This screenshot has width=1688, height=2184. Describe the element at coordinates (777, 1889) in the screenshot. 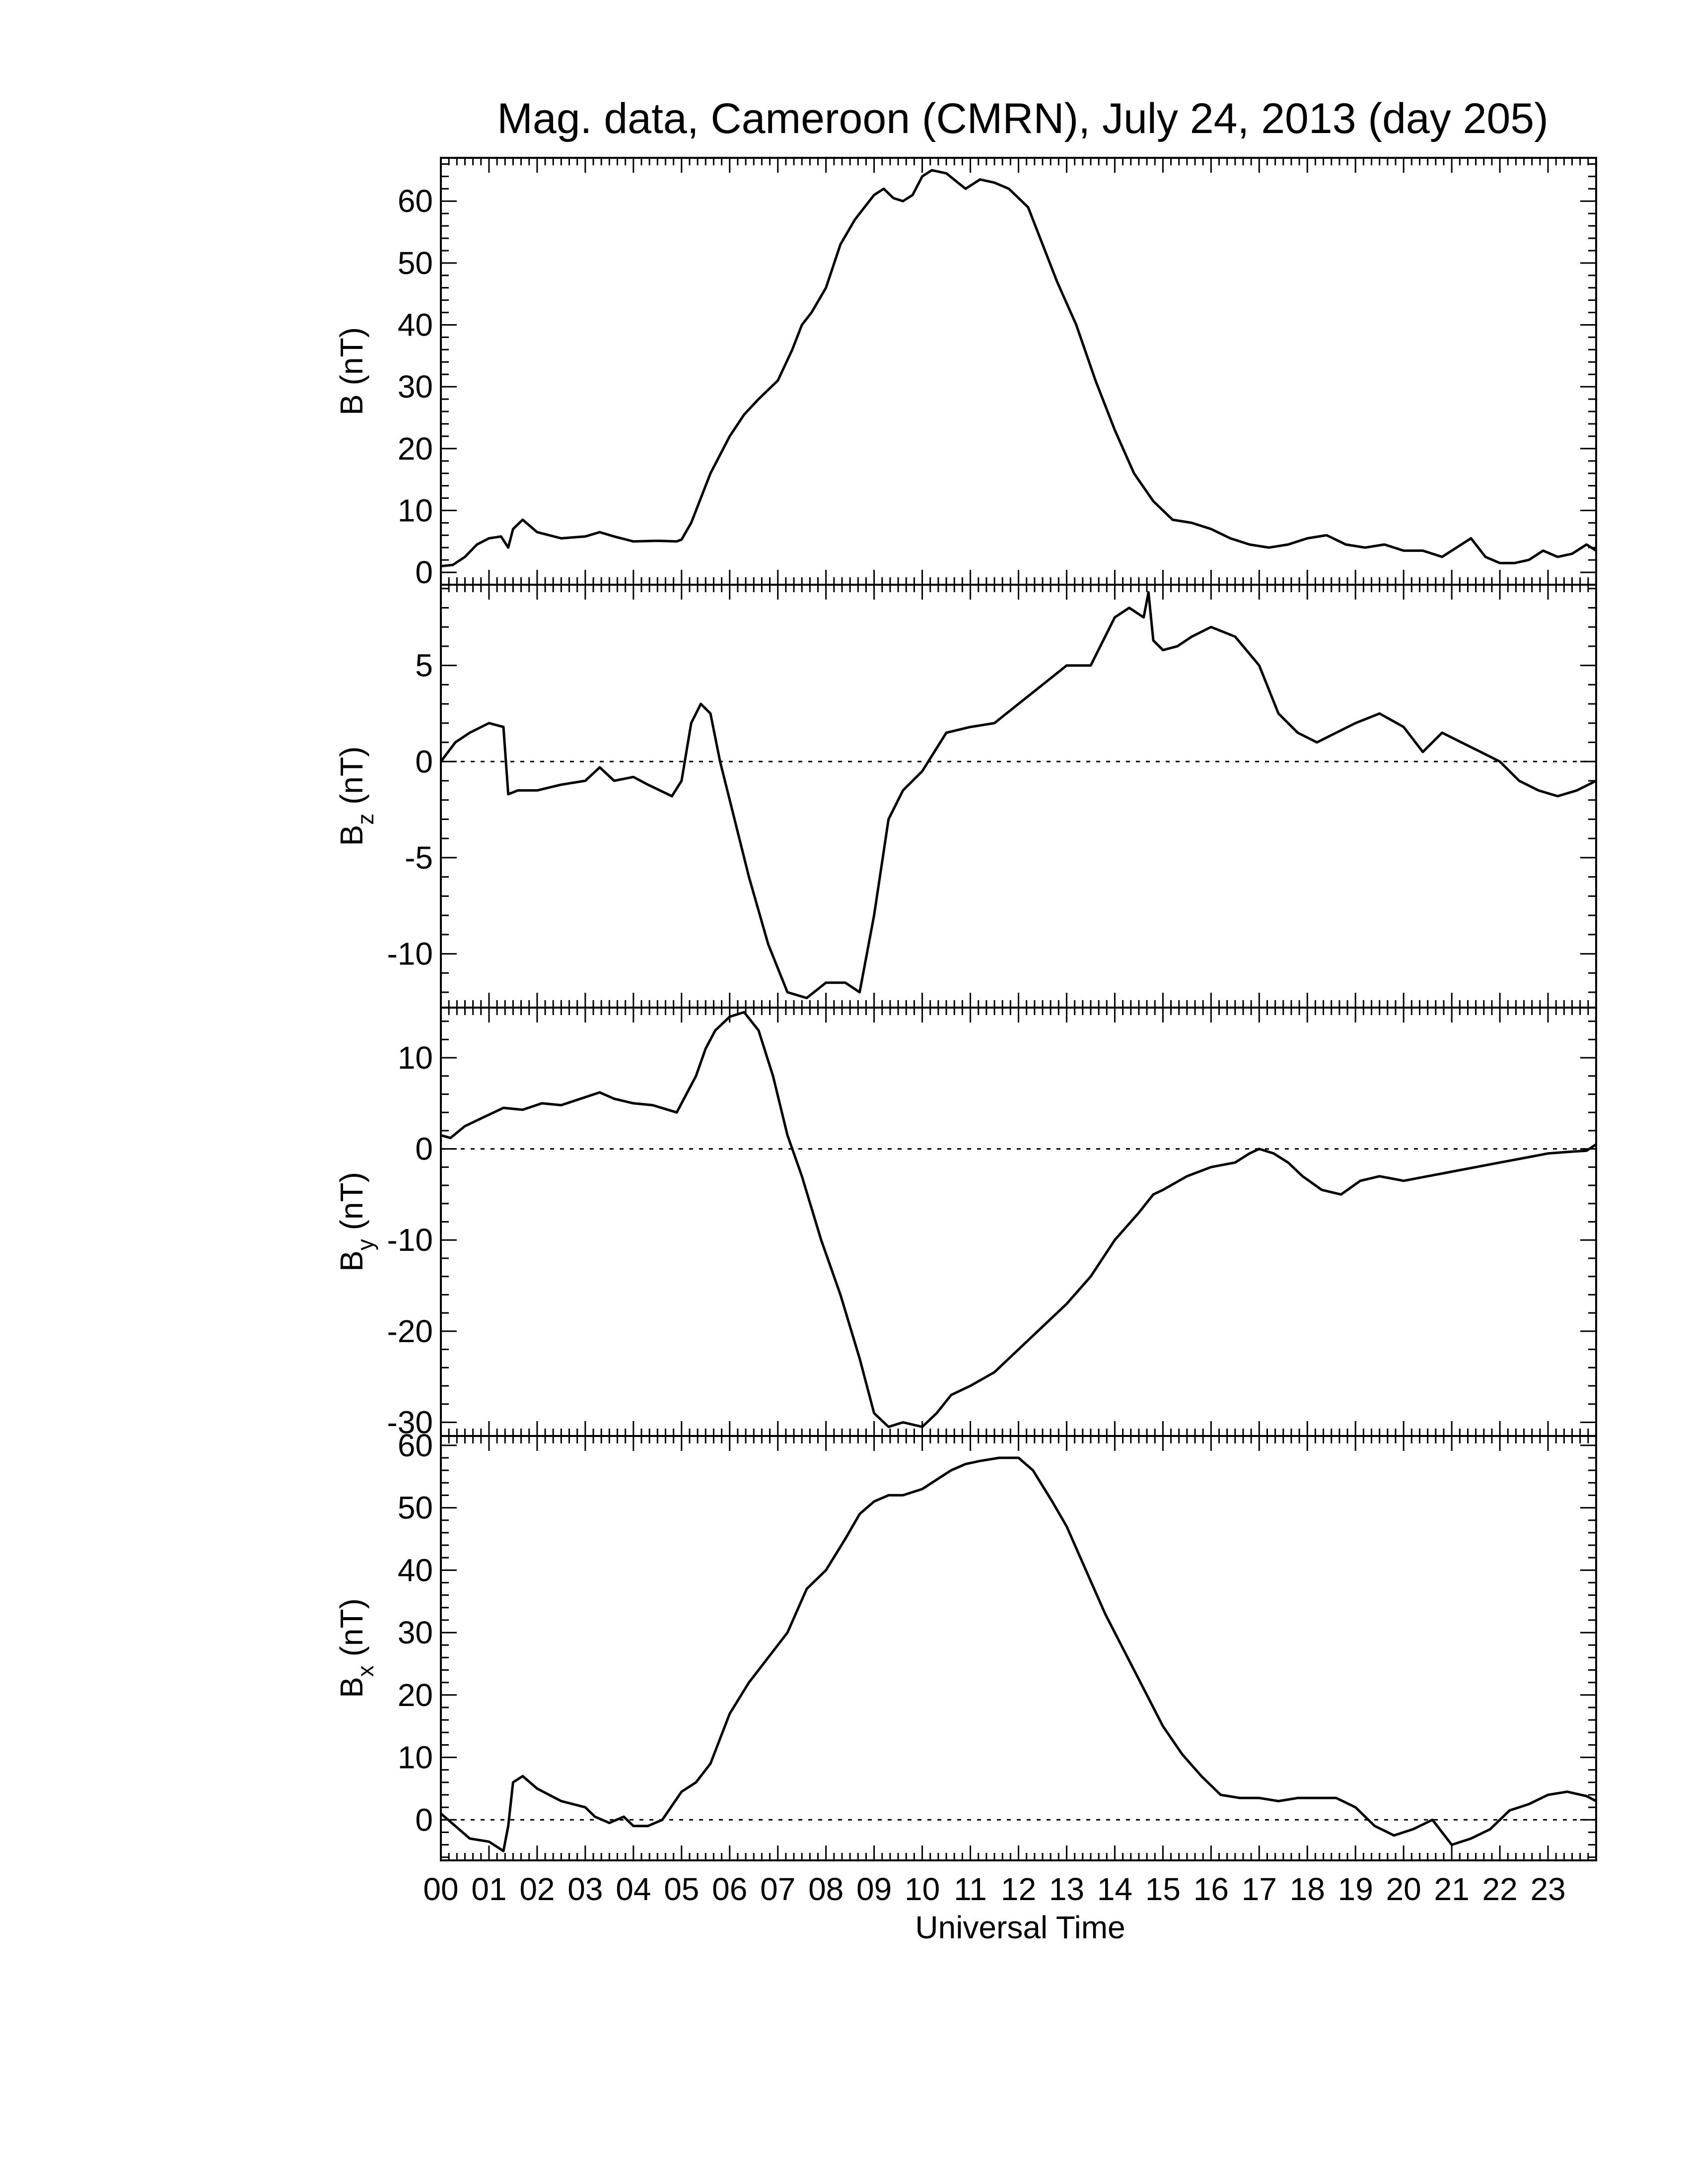

I see `x-tick-label: 07` at that location.